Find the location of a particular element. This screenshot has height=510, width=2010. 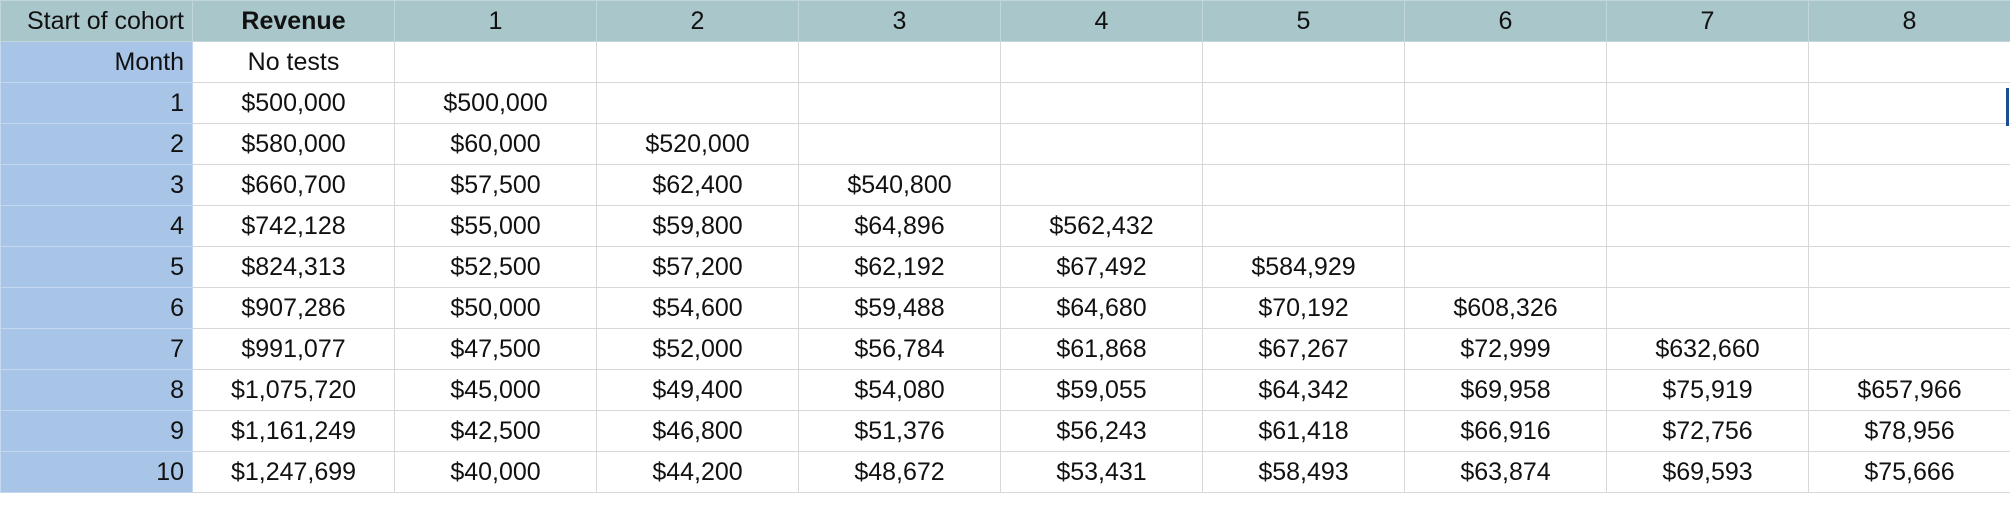

cohort-month-cell: 7 is located at coordinates (96, 349).